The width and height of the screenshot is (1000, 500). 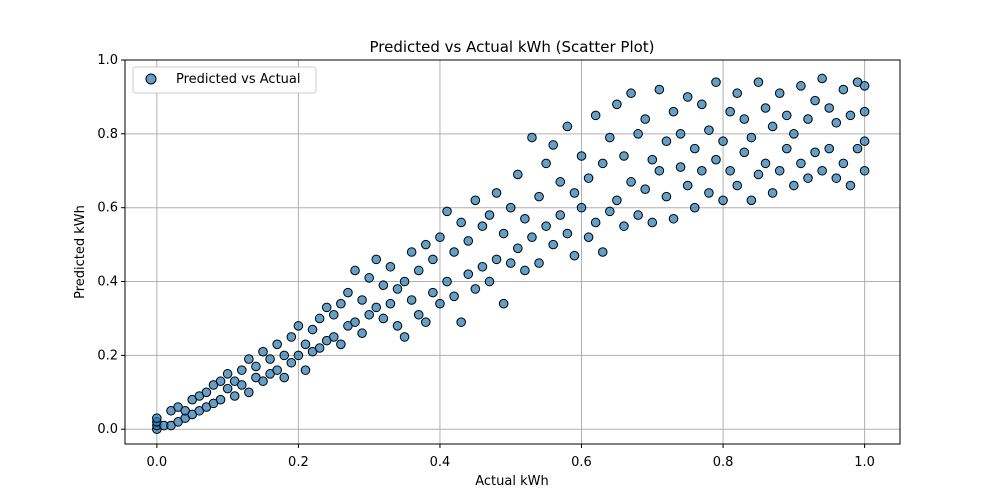 What do you see at coordinates (107, 429) in the screenshot?
I see `y-tick-label: 0.0` at bounding box center [107, 429].